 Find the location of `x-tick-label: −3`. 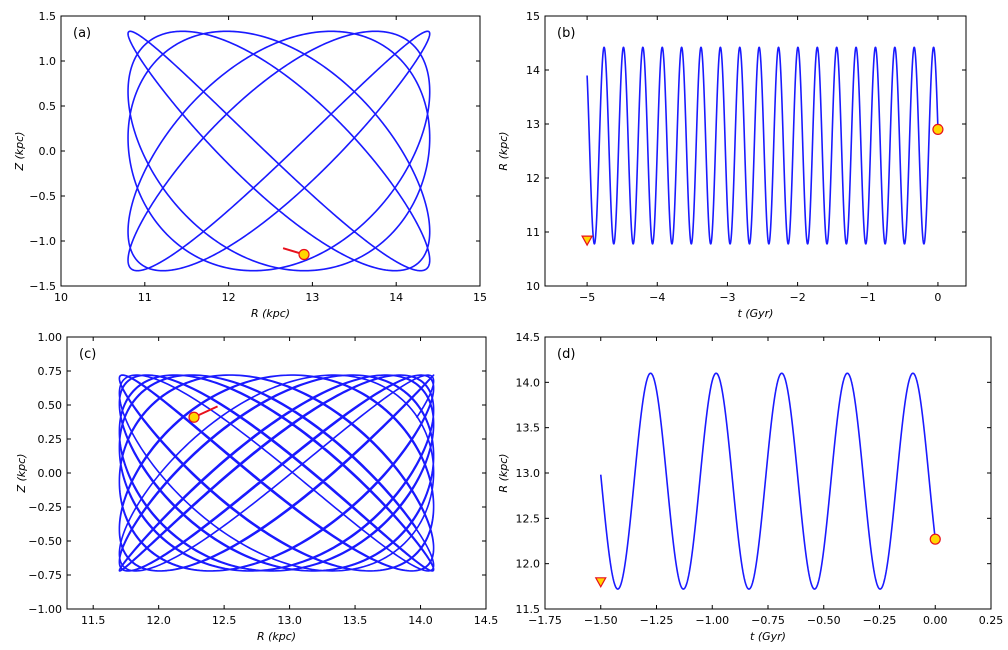

x-tick-label: −3 is located at coordinates (727, 297).